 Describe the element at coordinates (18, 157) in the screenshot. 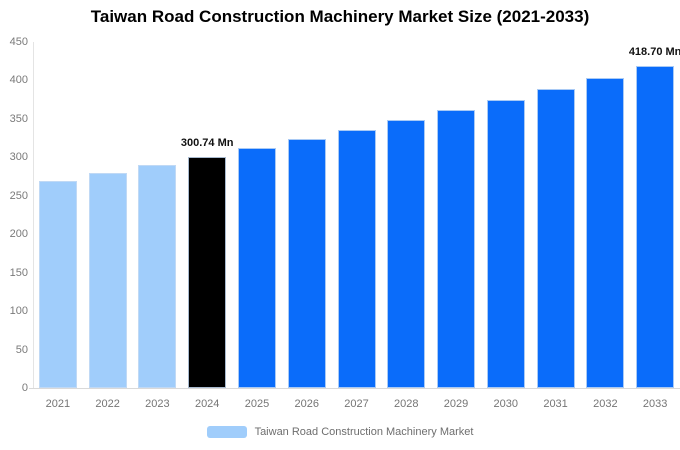

I see `y-axis-tick-label: 300` at that location.